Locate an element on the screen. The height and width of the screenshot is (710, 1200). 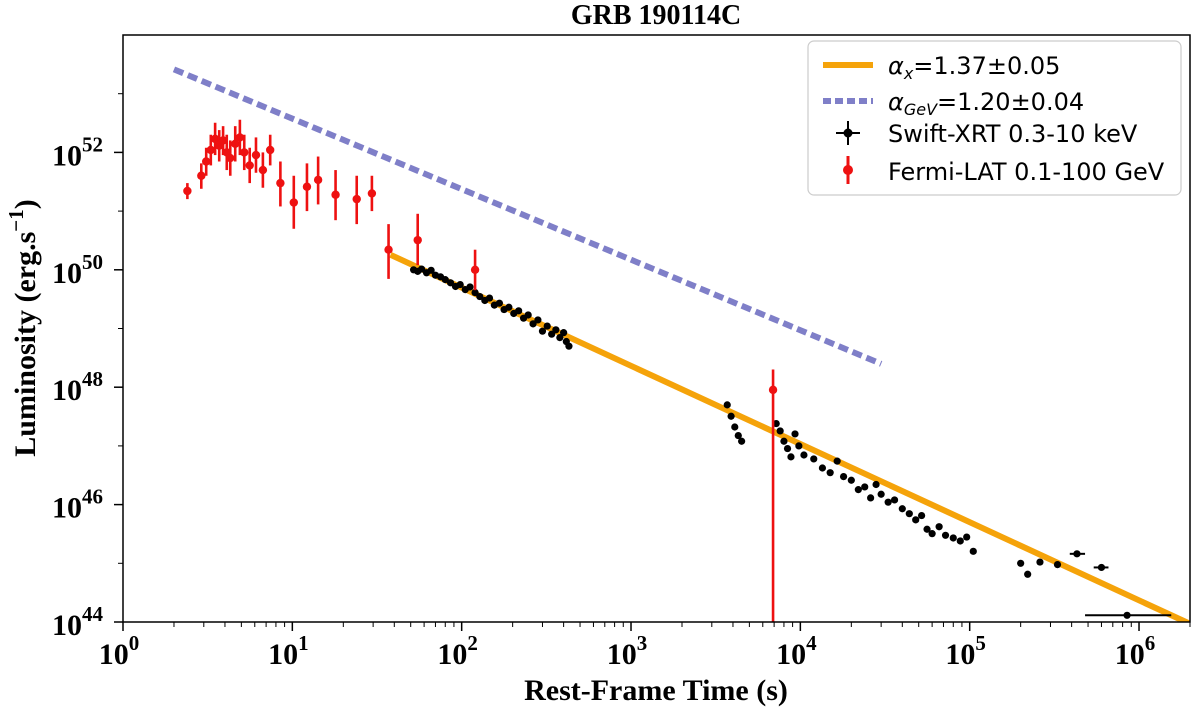
x-tick-exp: 2 is located at coordinates (472, 643).